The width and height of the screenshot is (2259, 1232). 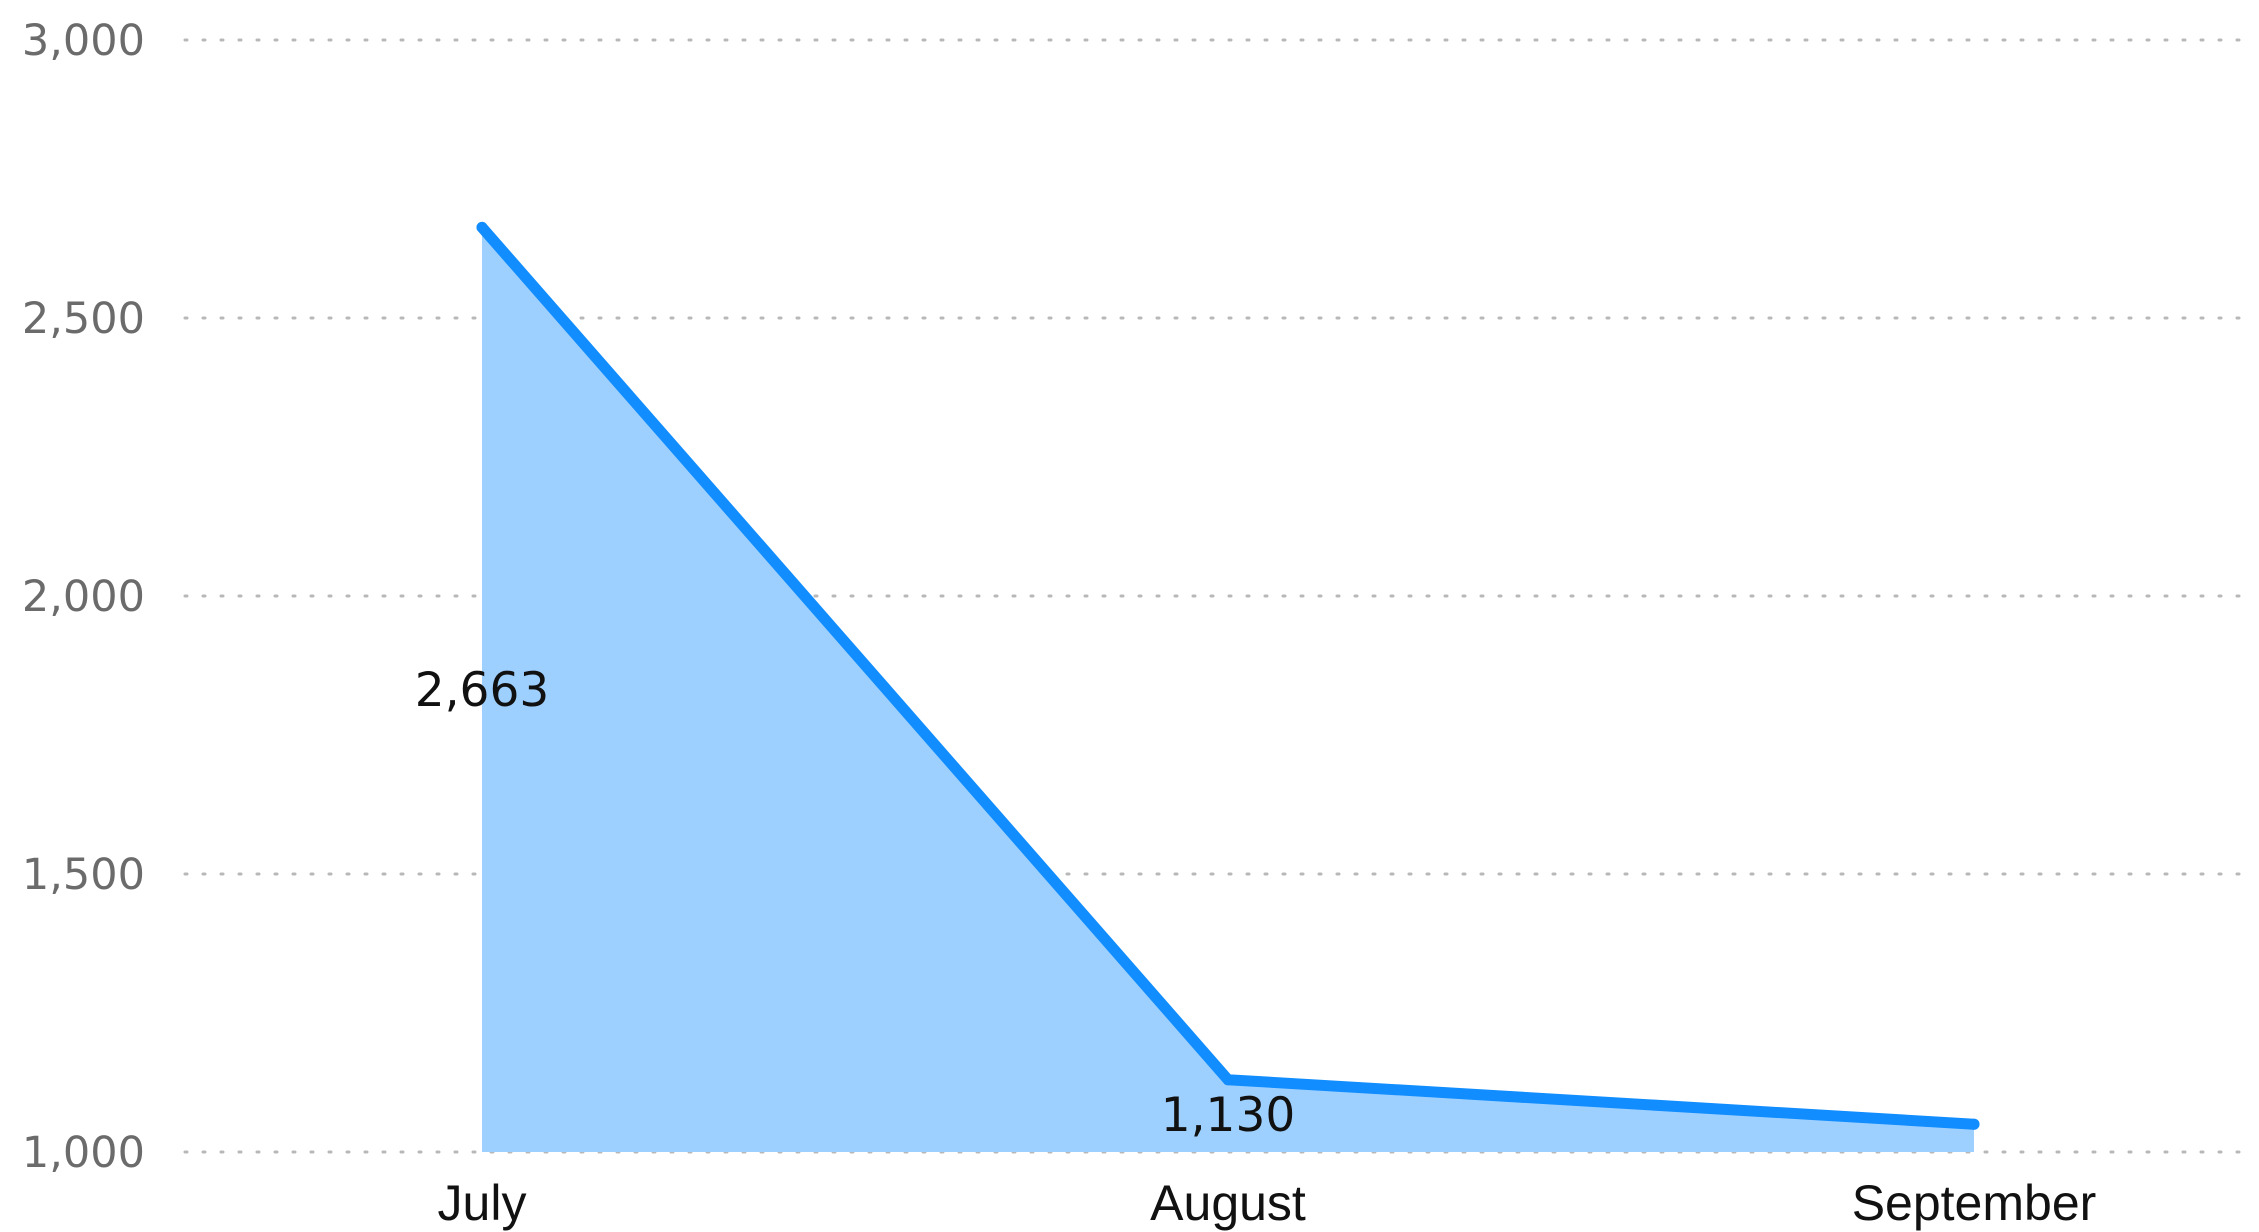 What do you see at coordinates (1228, 1115) in the screenshot?
I see `data-label: 1,130` at bounding box center [1228, 1115].